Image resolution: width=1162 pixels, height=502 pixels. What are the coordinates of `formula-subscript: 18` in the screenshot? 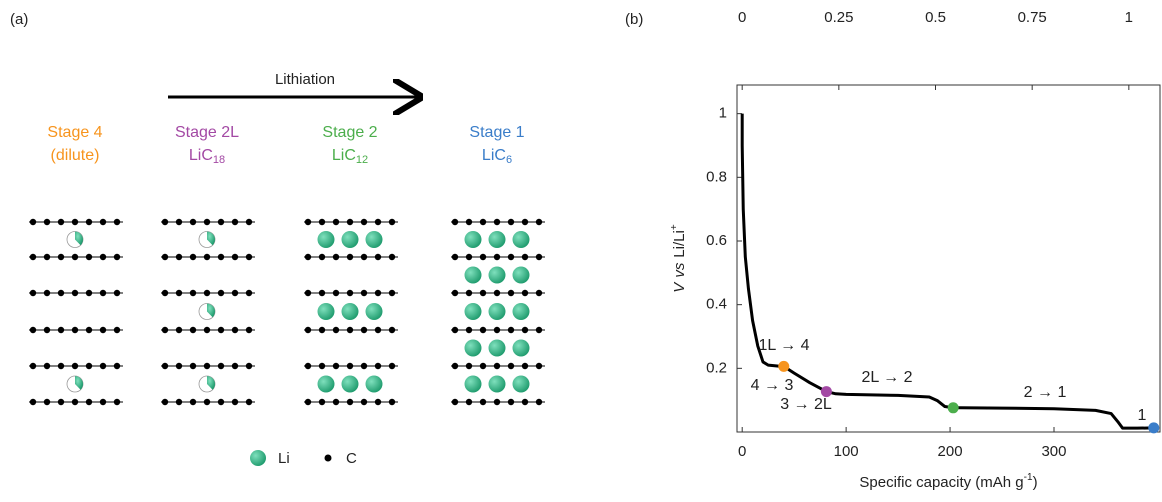 It's located at (219, 160).